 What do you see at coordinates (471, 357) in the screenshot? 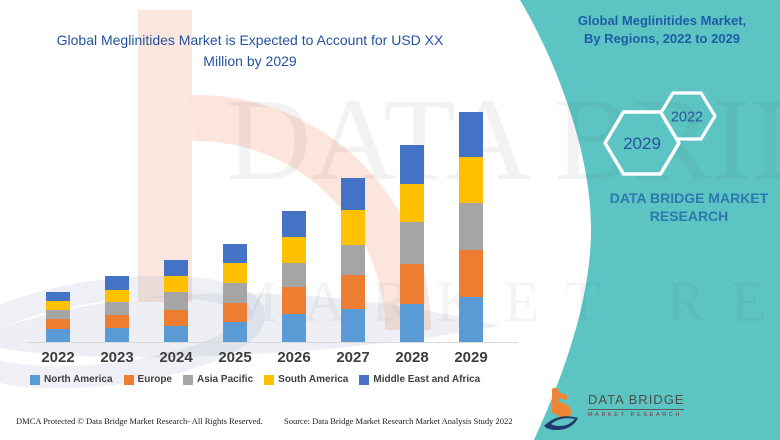
I see `x-axis-label-2029: 2029` at bounding box center [471, 357].